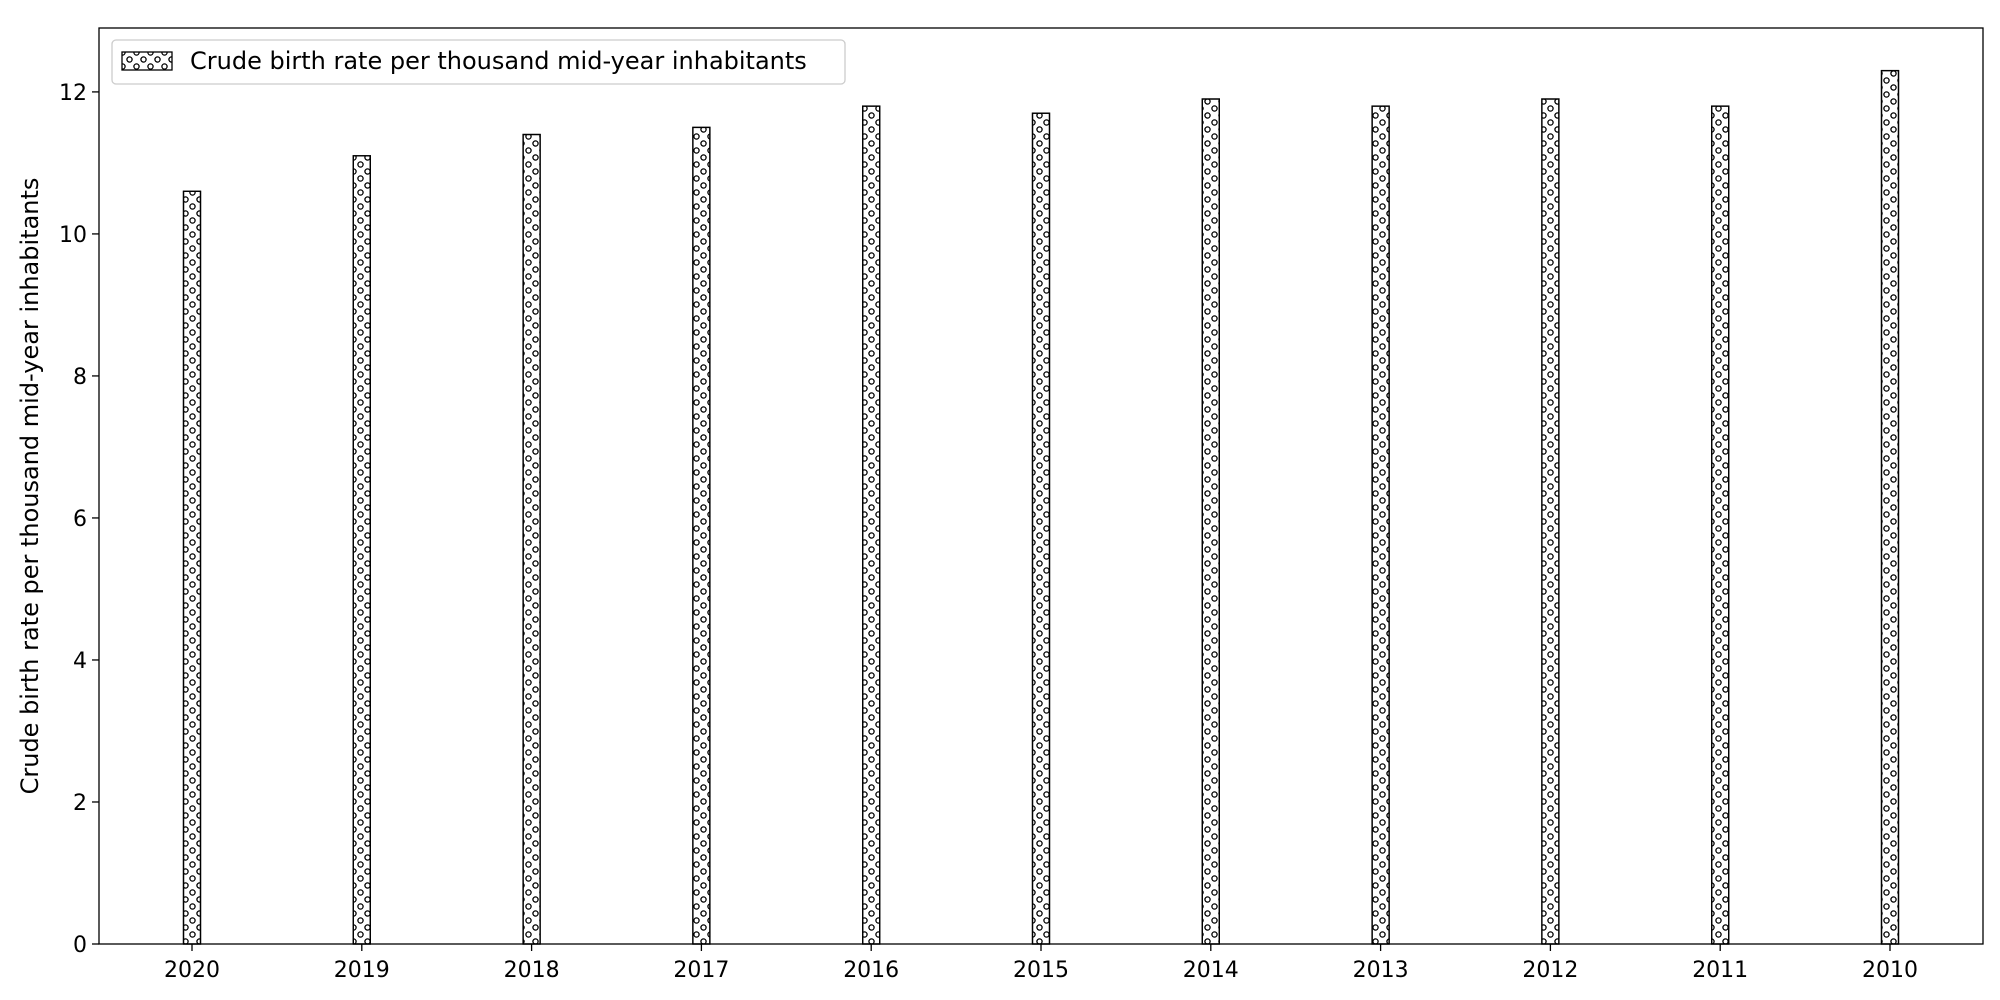  What do you see at coordinates (701, 535) in the screenshot?
I see `bar-pattern-2017` at bounding box center [701, 535].